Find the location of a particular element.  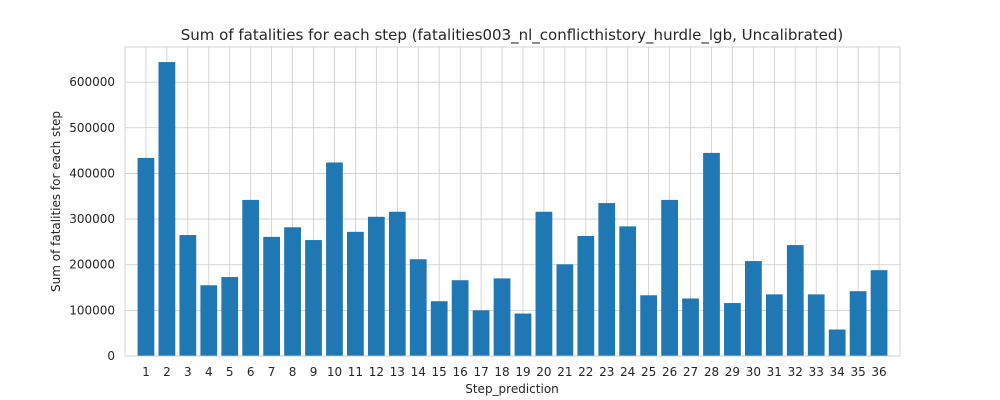

x-tick-label: 31 is located at coordinates (774, 372).